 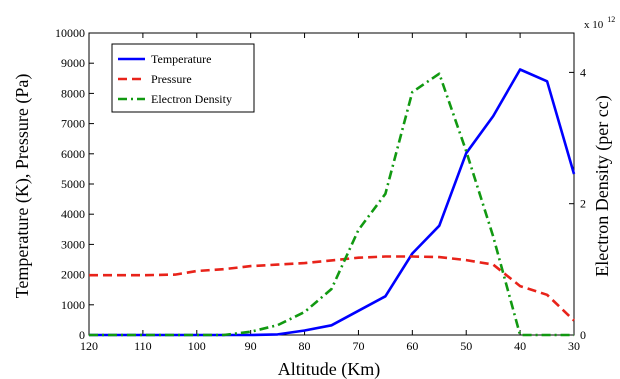 What do you see at coordinates (358, 346) in the screenshot?
I see `x-tick-label: 70` at bounding box center [358, 346].